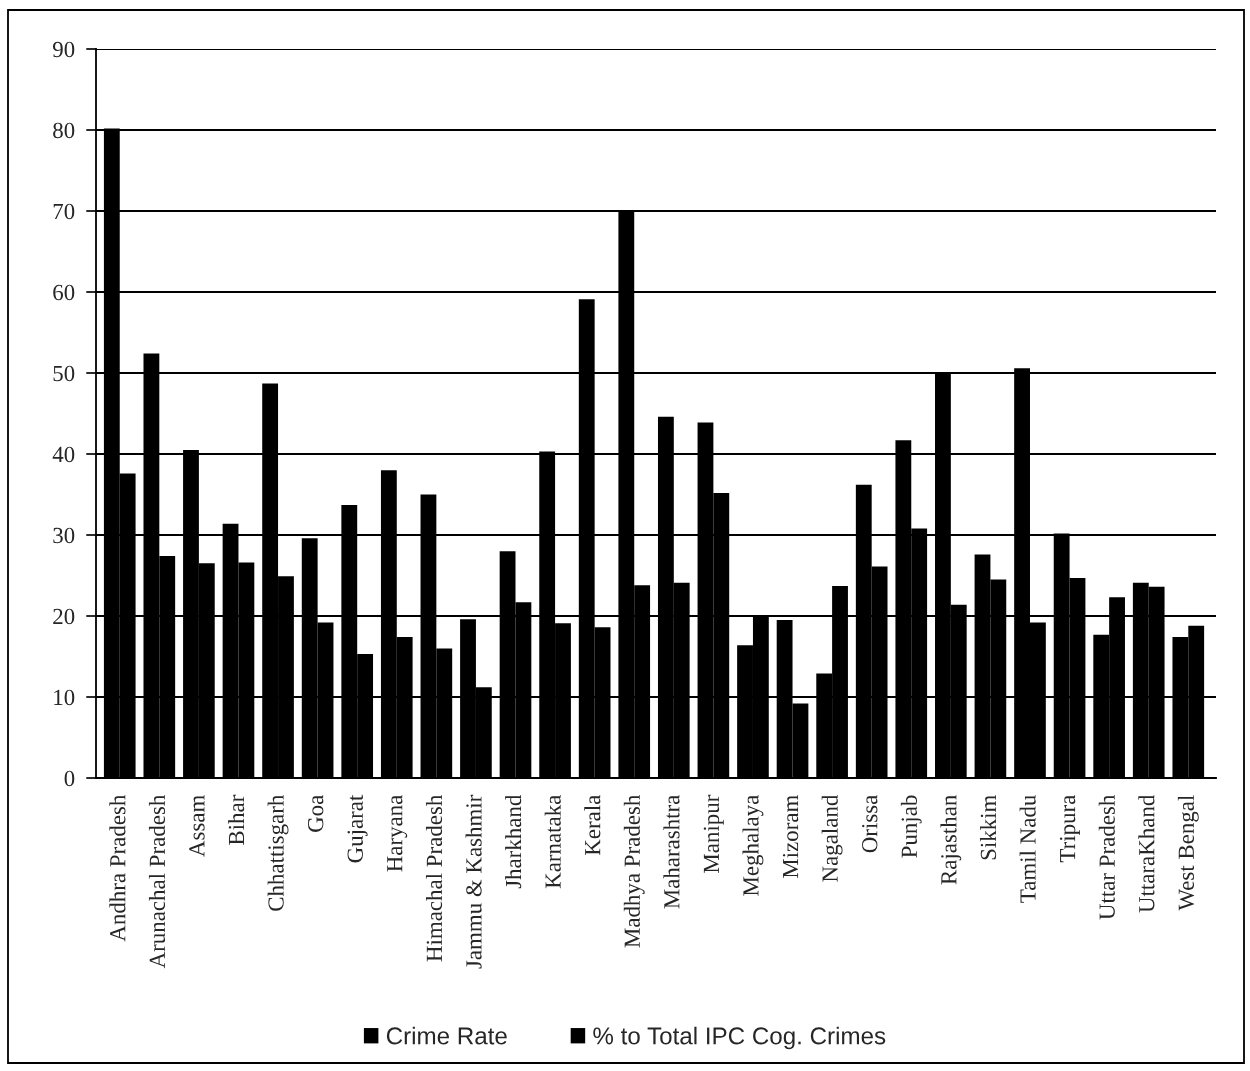 The height and width of the screenshot is (1071, 1250). What do you see at coordinates (357, 828) in the screenshot?
I see `x-tick-label: Gujarat` at bounding box center [357, 828].